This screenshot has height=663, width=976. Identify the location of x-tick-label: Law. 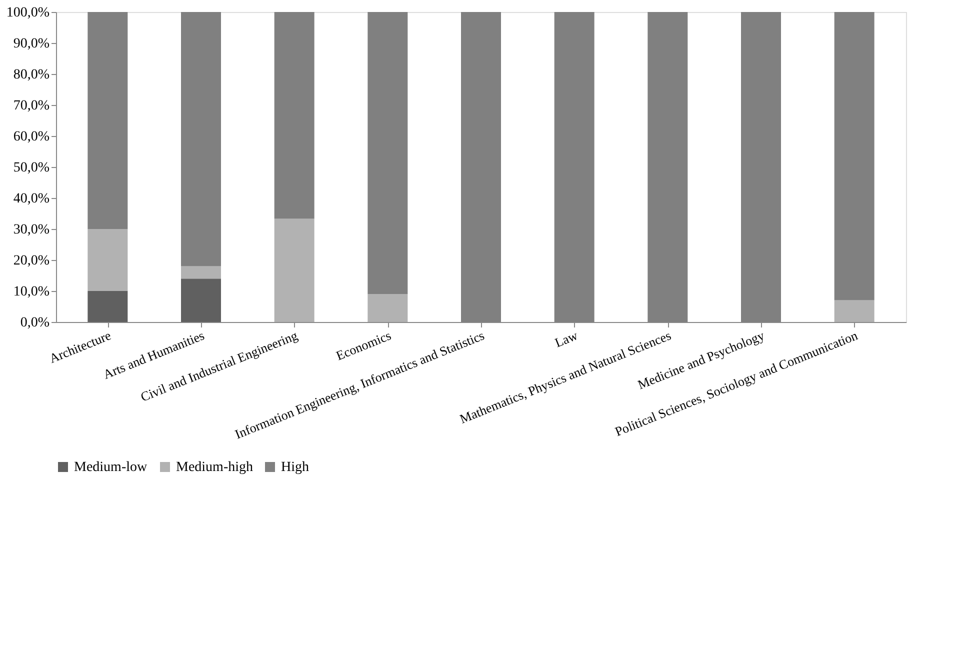
(566, 338).